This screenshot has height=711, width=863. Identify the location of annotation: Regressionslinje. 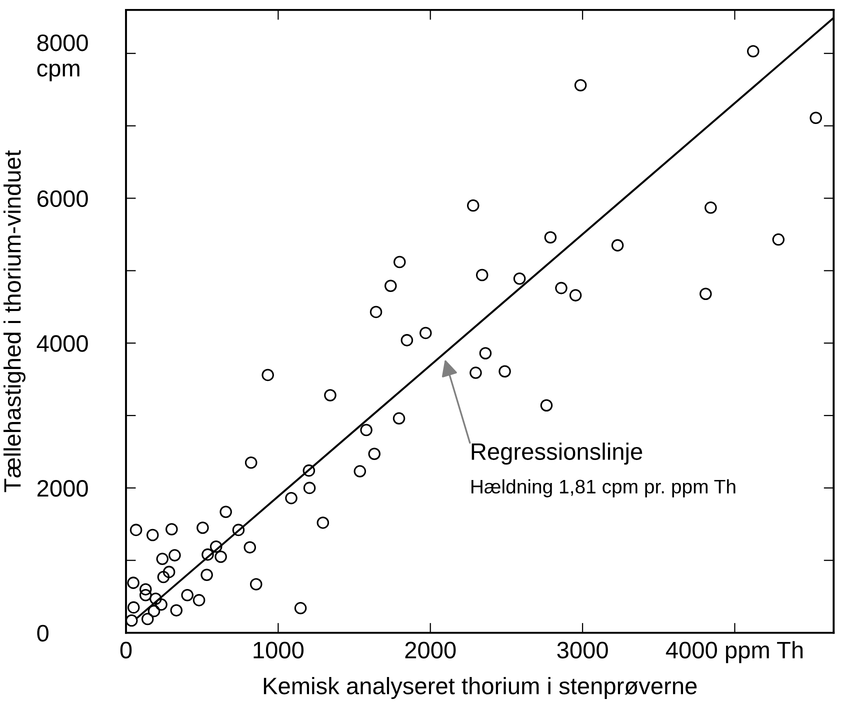
(557, 453).